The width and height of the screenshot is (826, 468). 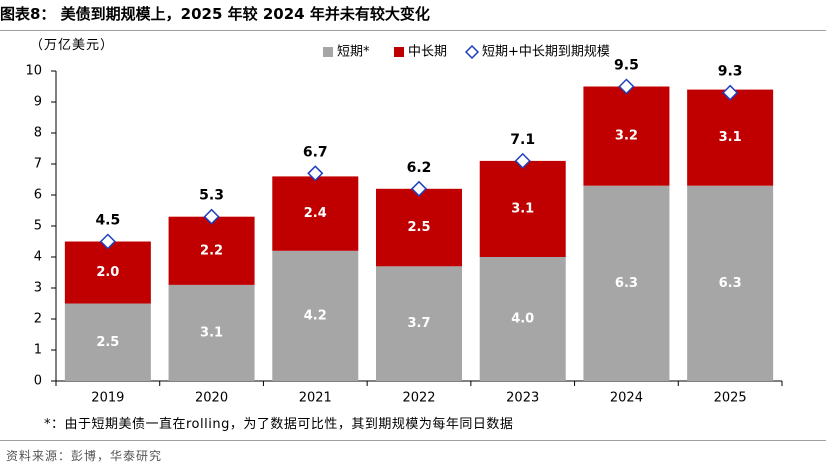 I want to click on total-label: 6.2, so click(x=419, y=168).